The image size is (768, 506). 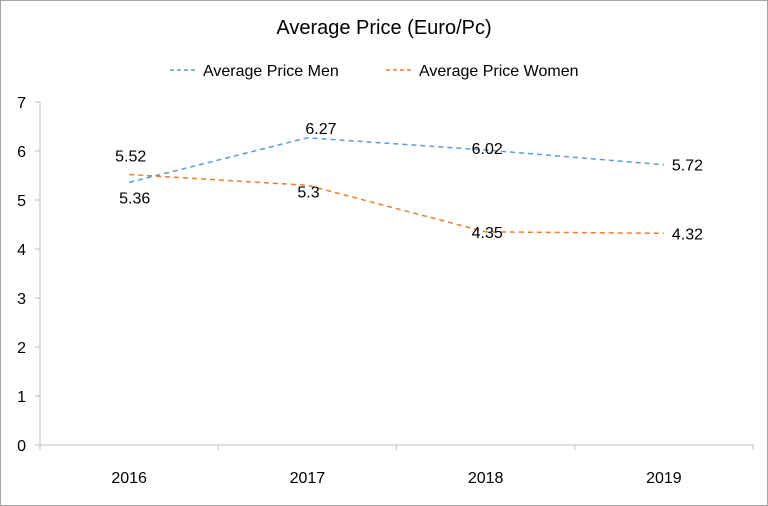 What do you see at coordinates (130, 157) in the screenshot?
I see `data-label: 5.52` at bounding box center [130, 157].